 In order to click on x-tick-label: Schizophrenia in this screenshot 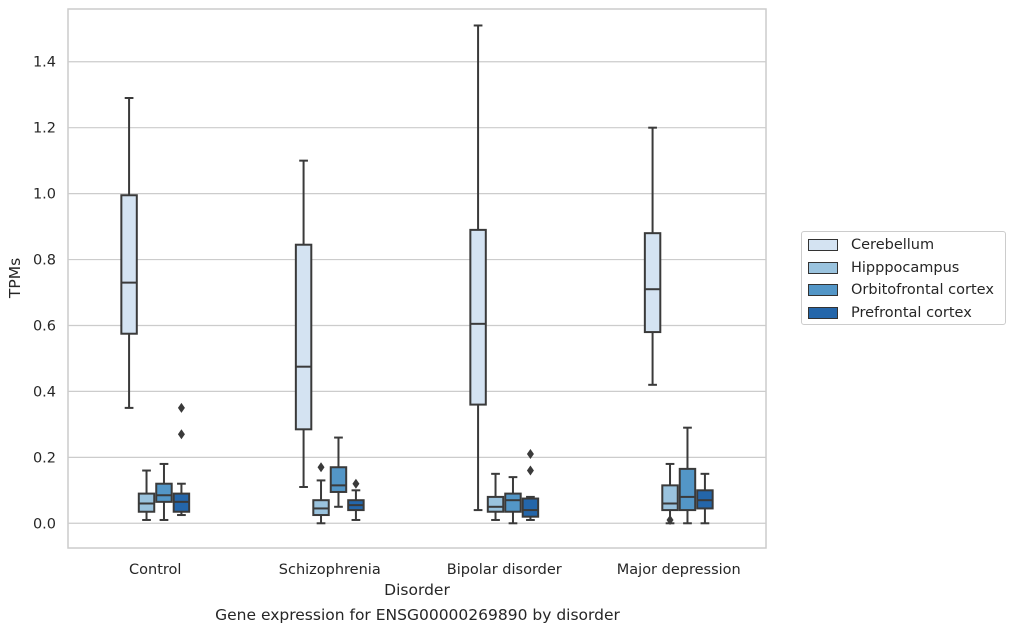, I will do `click(330, 570)`.